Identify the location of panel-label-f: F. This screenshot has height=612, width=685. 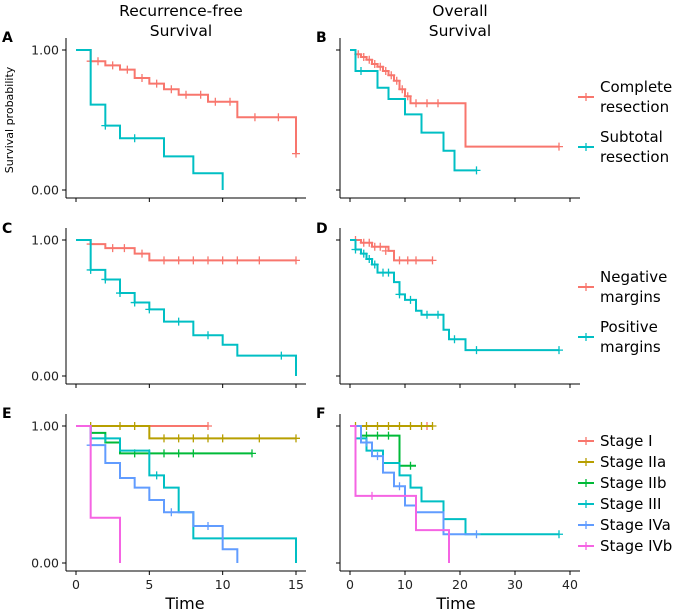
(321, 414).